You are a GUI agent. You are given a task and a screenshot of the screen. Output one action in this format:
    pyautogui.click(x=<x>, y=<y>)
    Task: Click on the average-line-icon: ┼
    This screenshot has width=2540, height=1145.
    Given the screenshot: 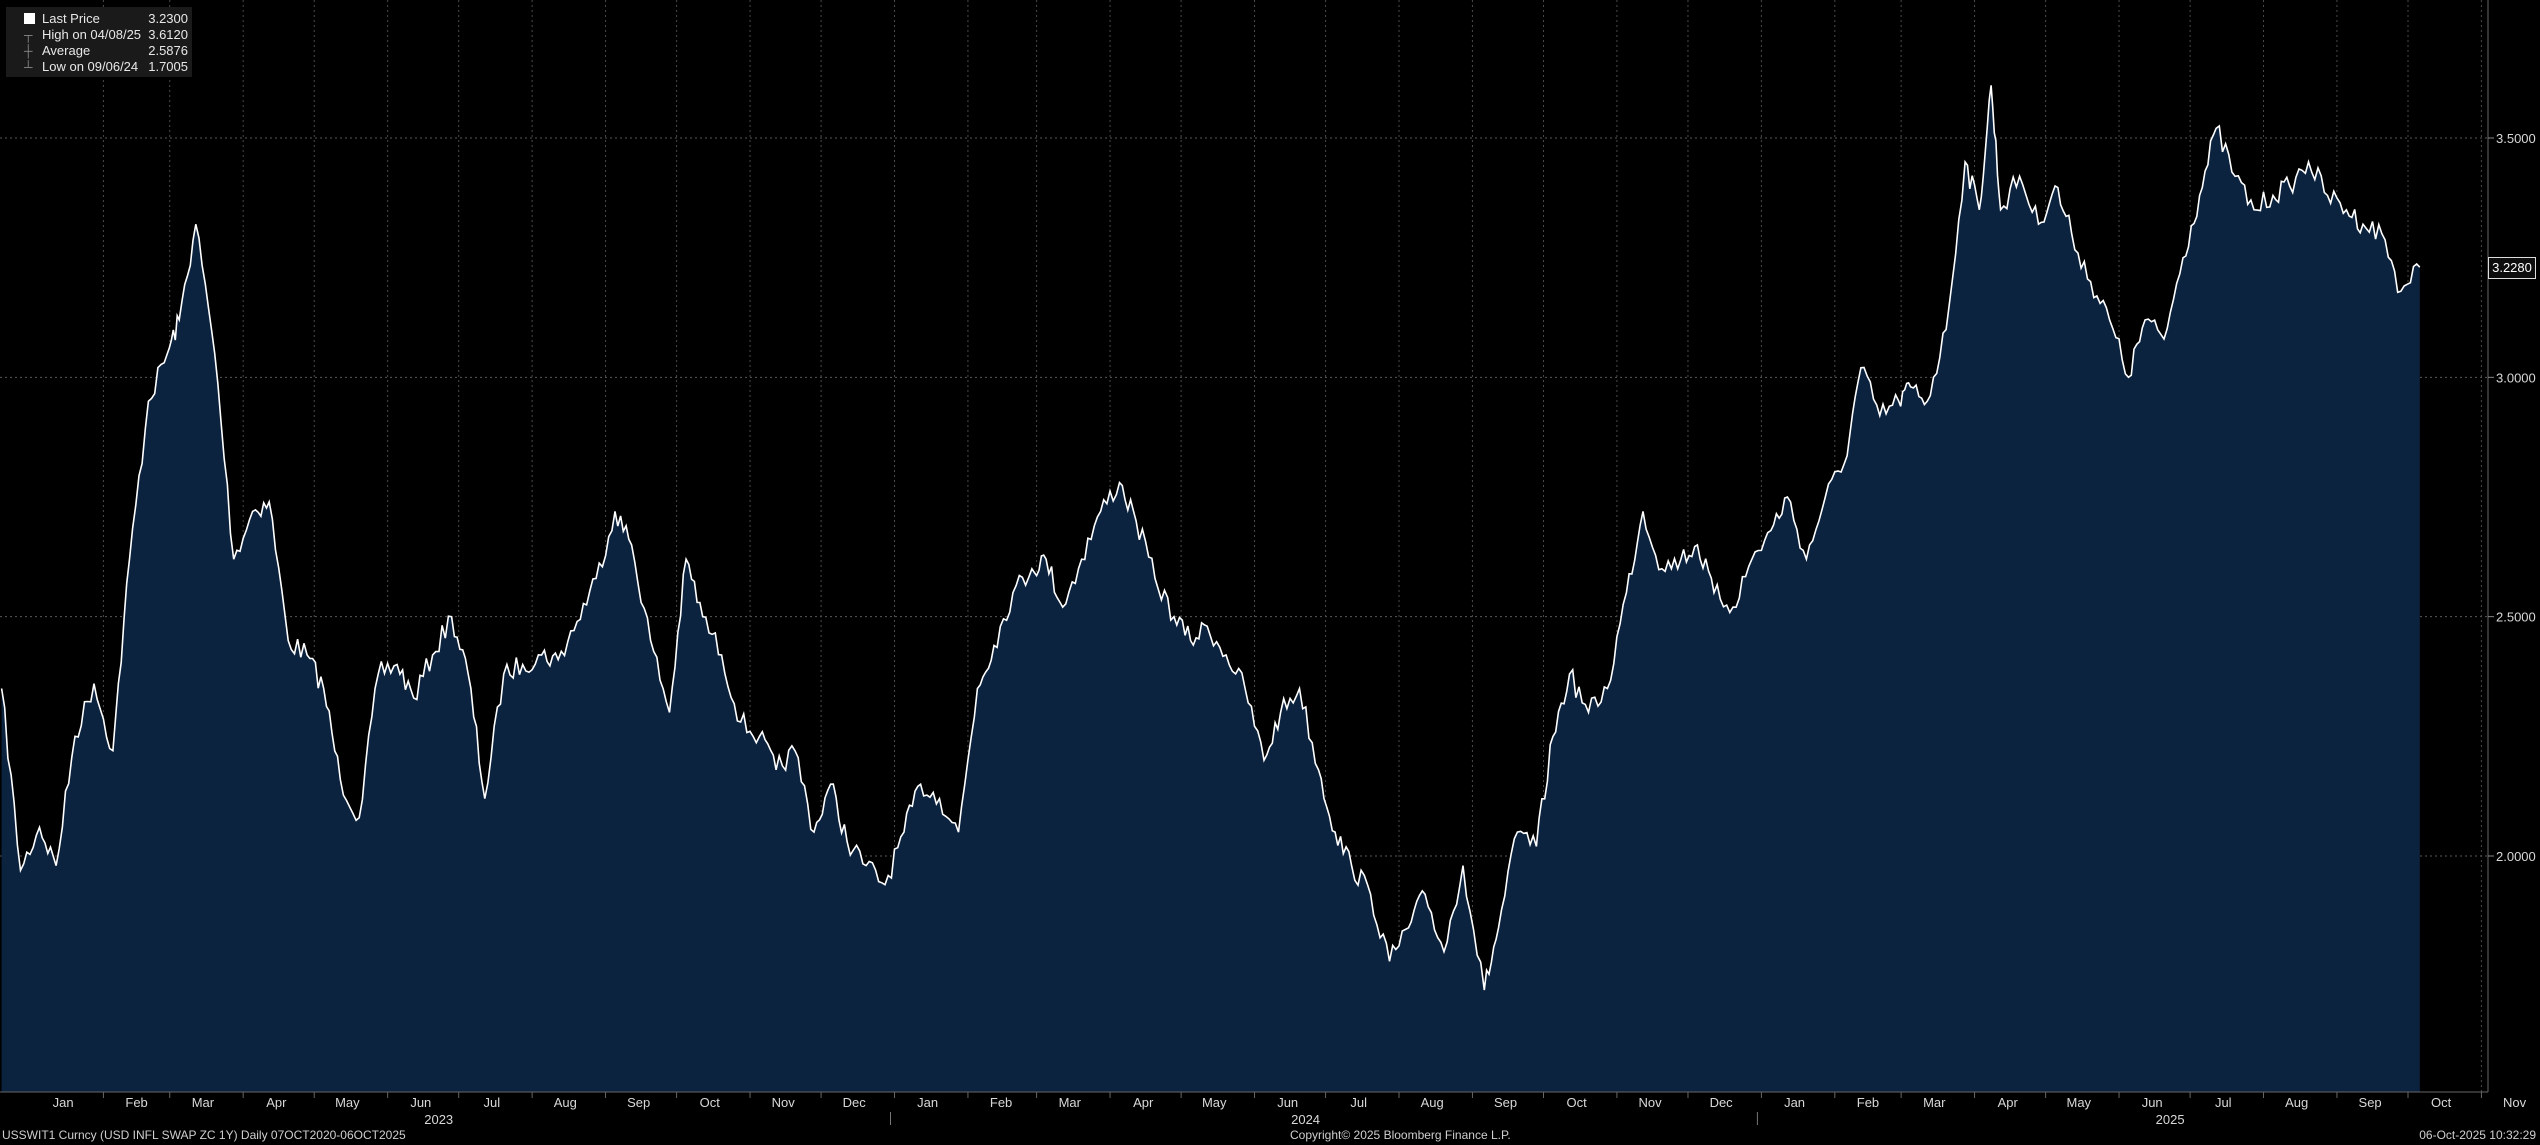 What is the action you would take?
    pyautogui.click(x=28, y=51)
    